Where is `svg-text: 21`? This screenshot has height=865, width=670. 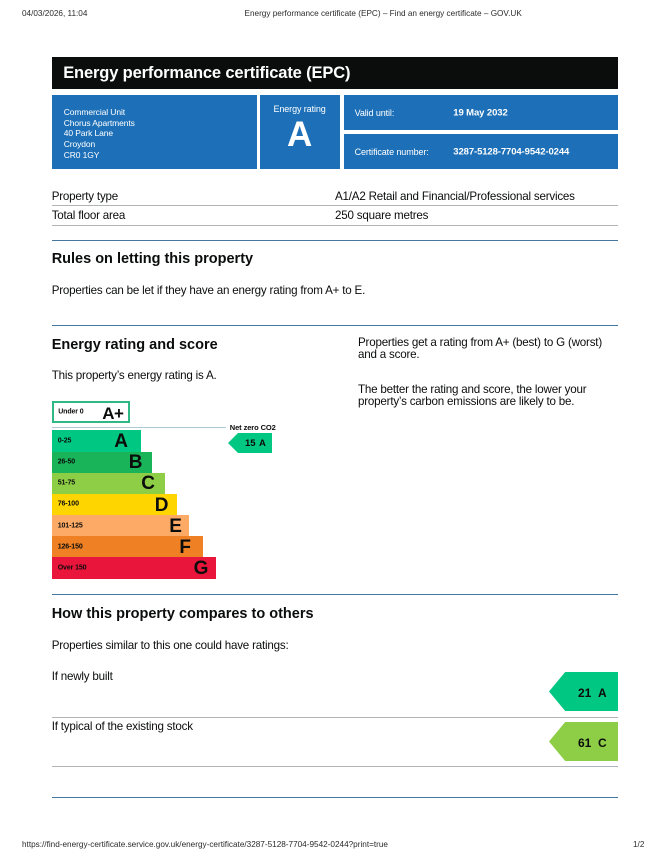
svg-text: 21 is located at coordinates (585, 693).